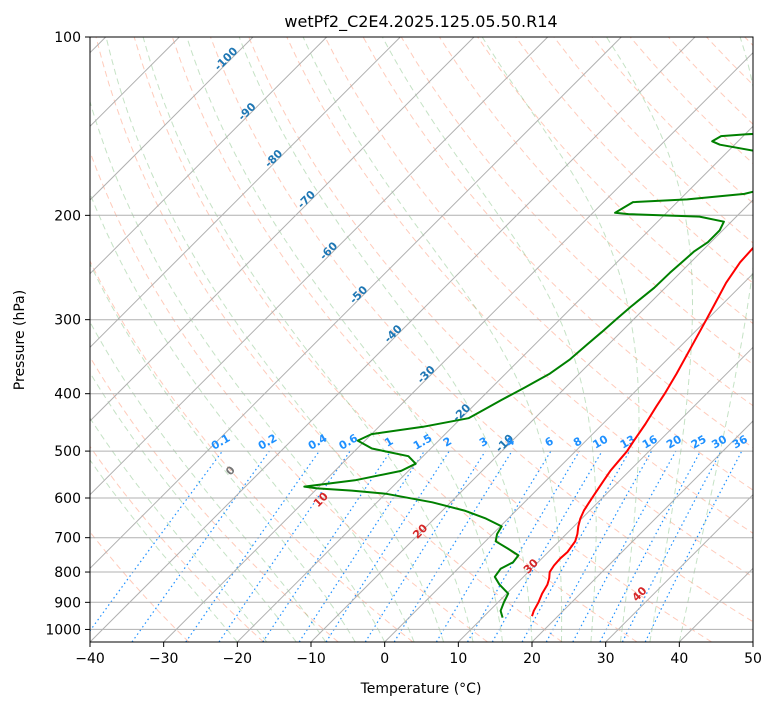 The image size is (775, 708). What do you see at coordinates (67, 452) in the screenshot?
I see `y-tick-label: 500` at bounding box center [67, 452].